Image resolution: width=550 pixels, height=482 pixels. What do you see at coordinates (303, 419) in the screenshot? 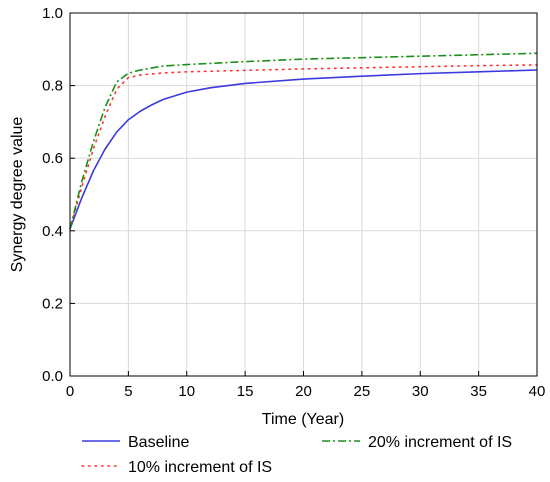
I see `x-axis-title: Time (Year)` at bounding box center [303, 419].